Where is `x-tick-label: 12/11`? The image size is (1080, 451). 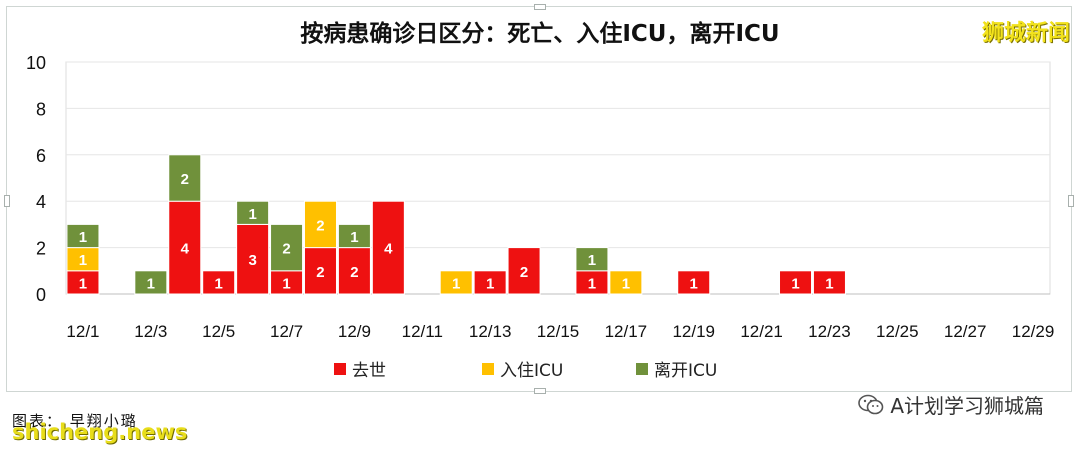 x-tick-label: 12/11 is located at coordinates (422, 331).